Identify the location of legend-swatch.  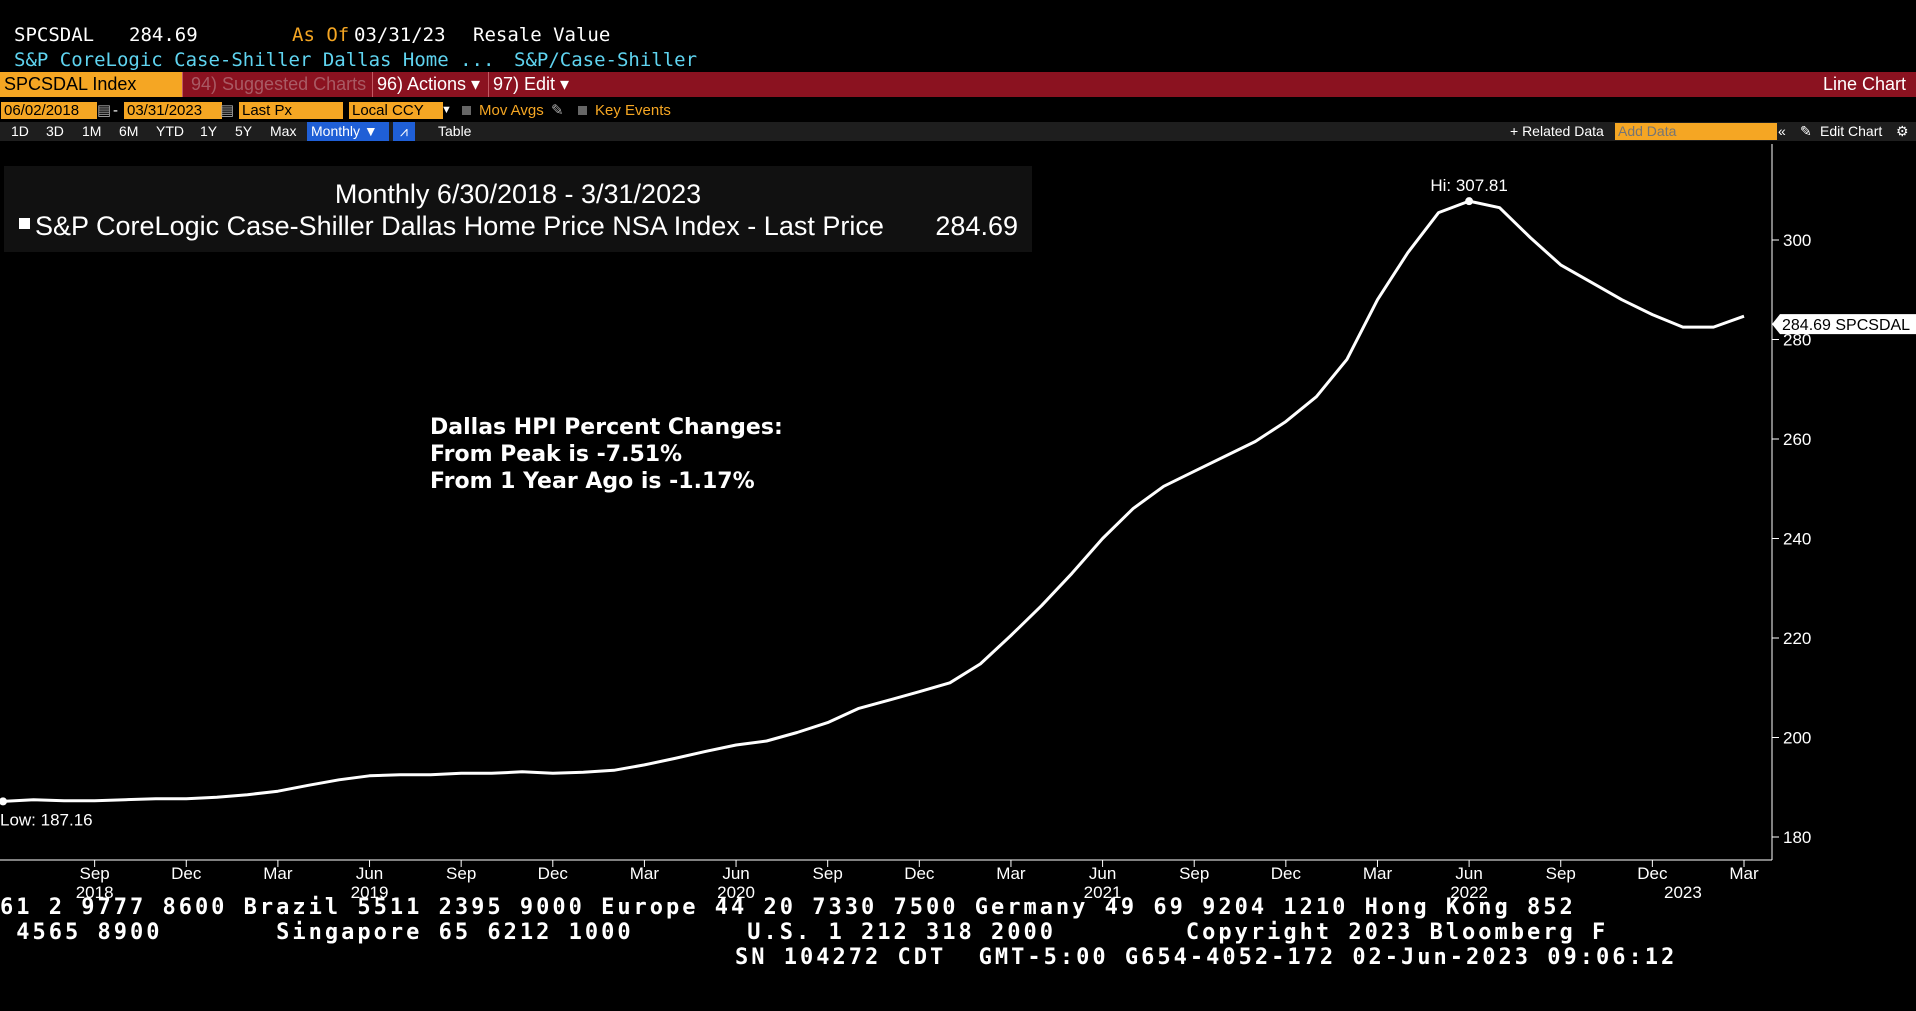
(24, 223).